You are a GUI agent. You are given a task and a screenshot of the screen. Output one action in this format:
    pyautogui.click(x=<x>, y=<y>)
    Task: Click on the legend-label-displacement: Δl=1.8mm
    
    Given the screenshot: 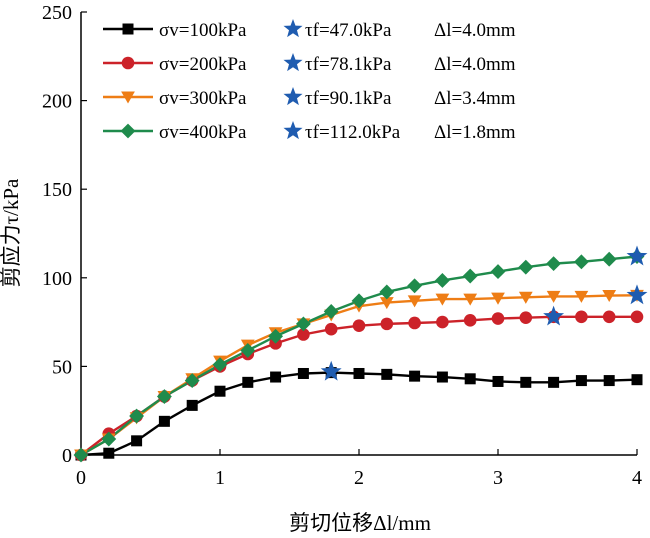 What is the action you would take?
    pyautogui.click(x=475, y=132)
    